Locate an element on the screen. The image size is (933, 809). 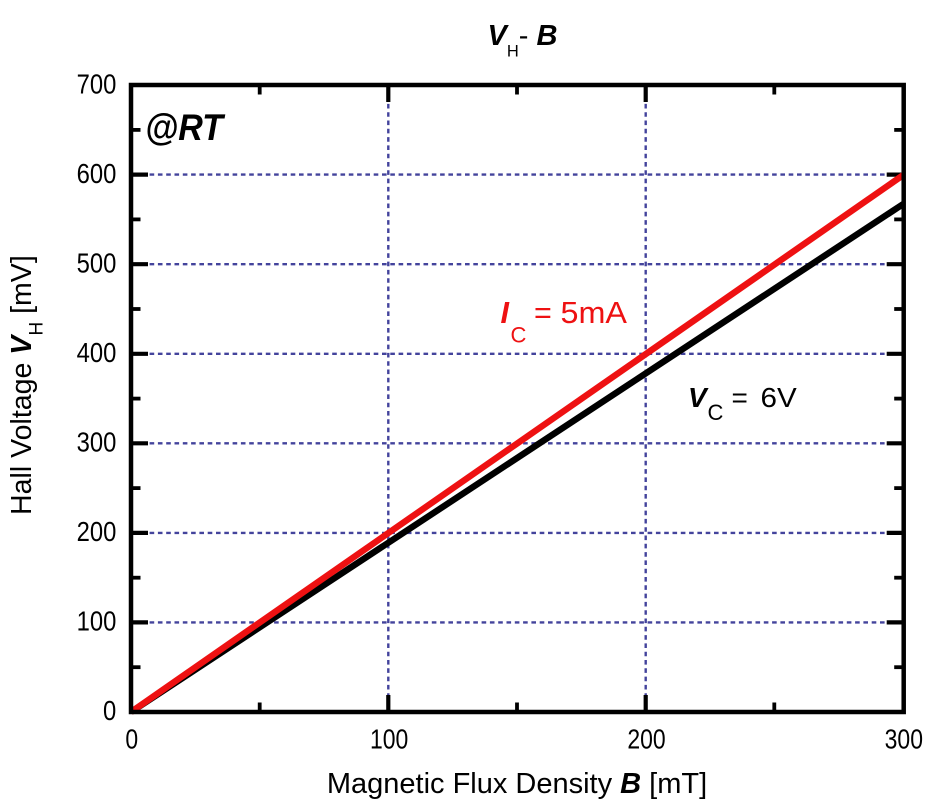
svg-text: @RT is located at coordinates (185, 128).